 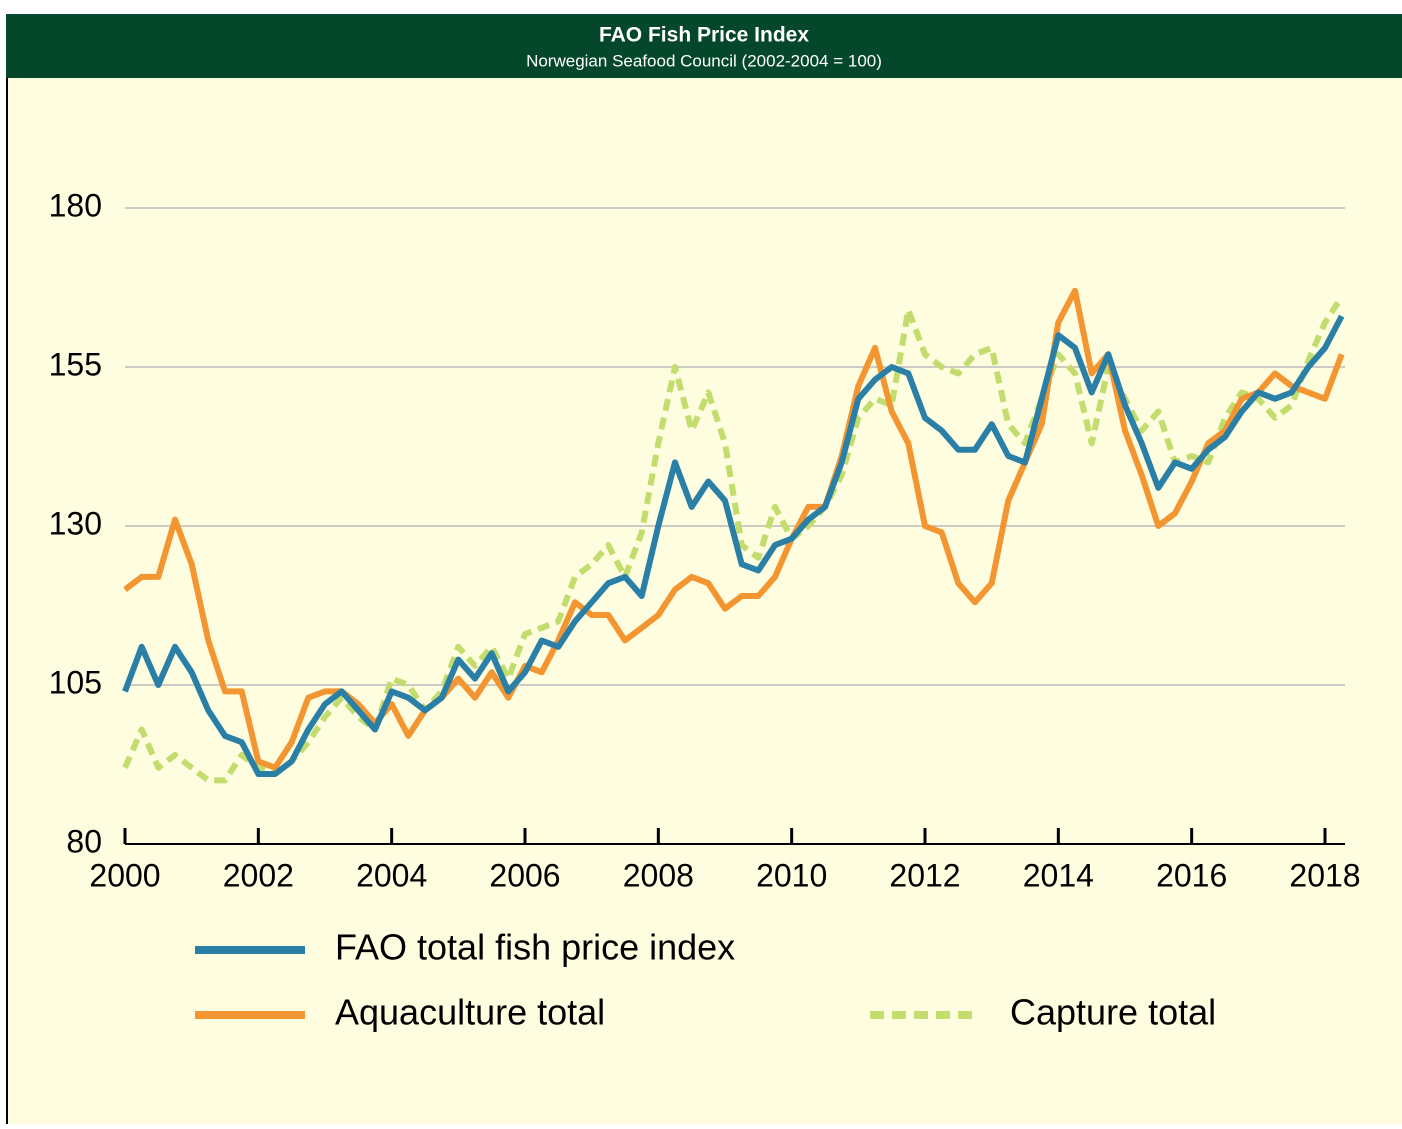 I want to click on legend-label: Capture total, so click(x=1113, y=1012).